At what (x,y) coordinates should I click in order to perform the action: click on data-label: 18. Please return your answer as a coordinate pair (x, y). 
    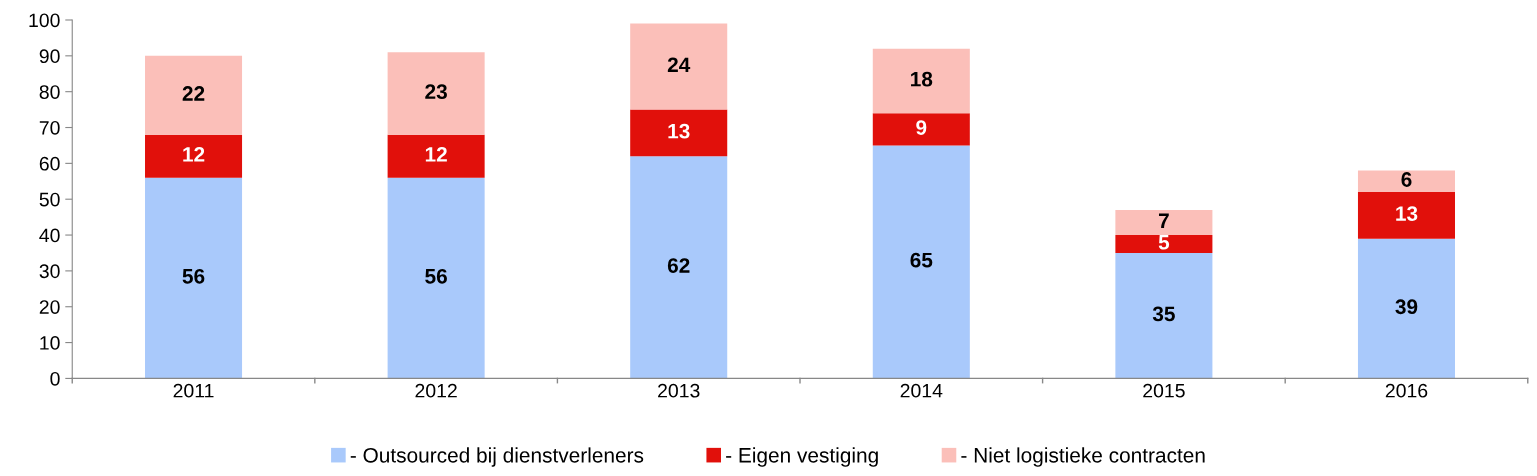
    Looking at the image, I should click on (922, 79).